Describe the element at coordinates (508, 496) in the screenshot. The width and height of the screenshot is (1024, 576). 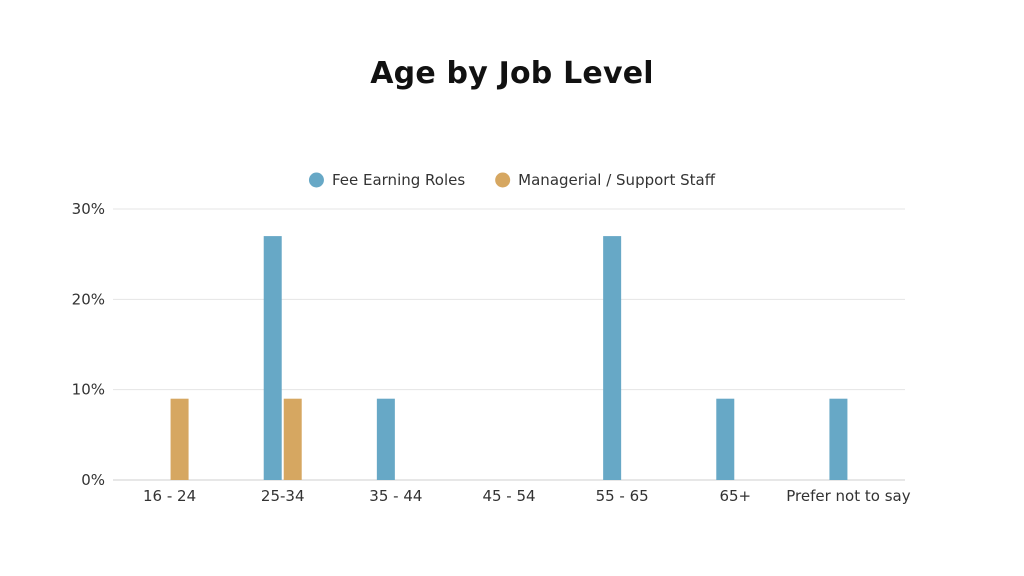
I see `x-tick-label: 45 - 54` at that location.